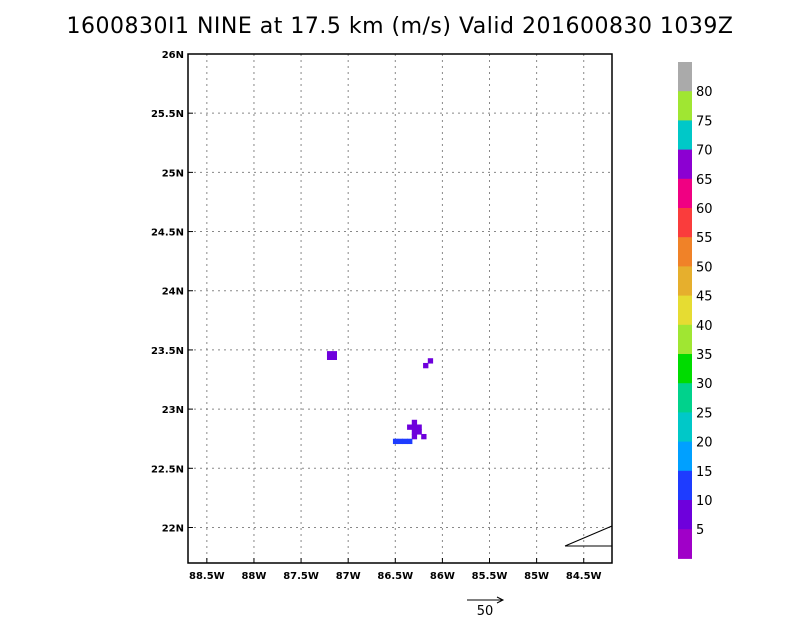 Image resolution: width=800 pixels, height=618 pixels. What do you see at coordinates (500, 600) in the screenshot?
I see `reference-vector-arrowhead` at bounding box center [500, 600].